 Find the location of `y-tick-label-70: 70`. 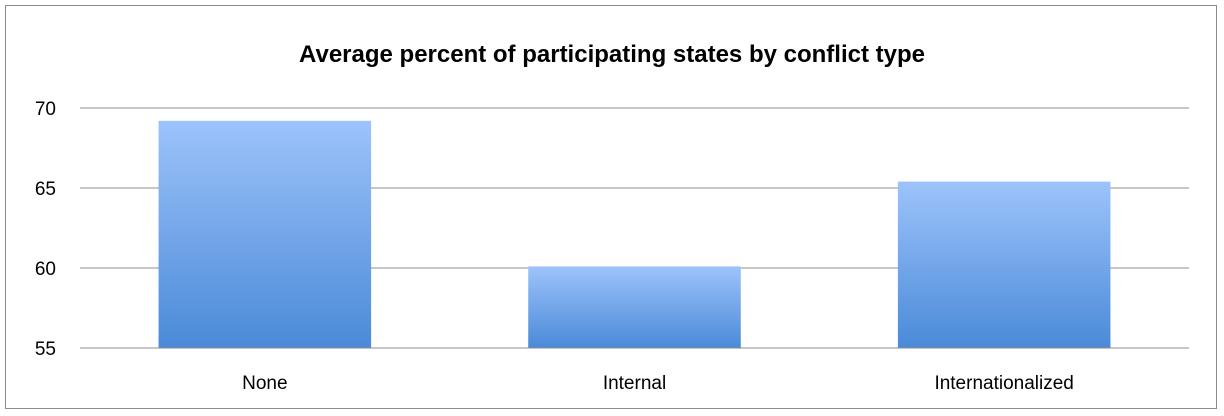

y-tick-label-70: 70 is located at coordinates (45, 109).